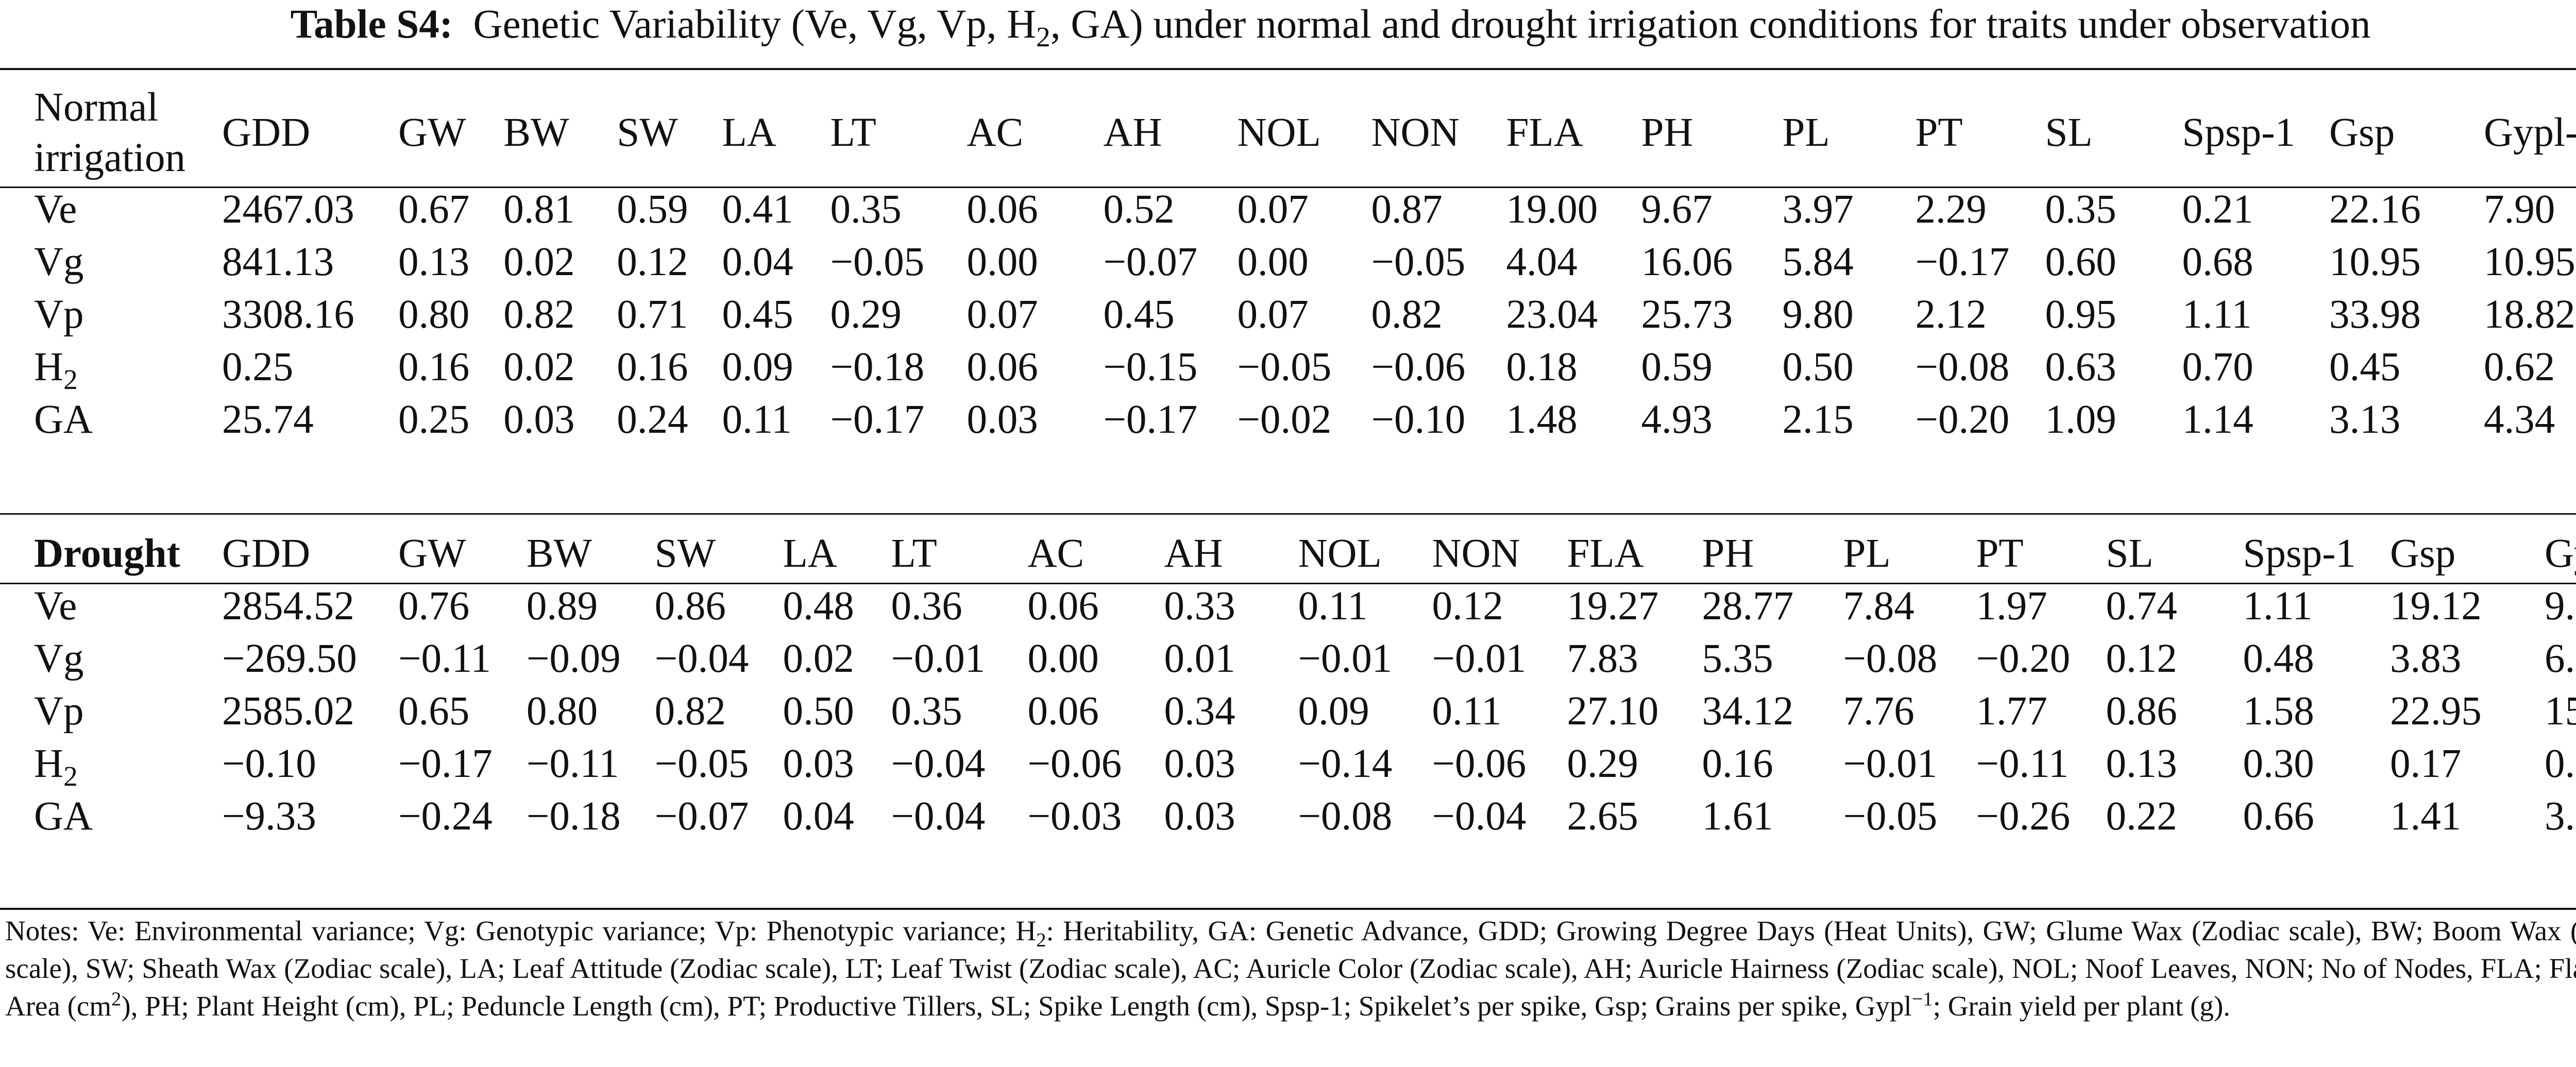  I want to click on table-cell: 4.04, so click(1542, 262).